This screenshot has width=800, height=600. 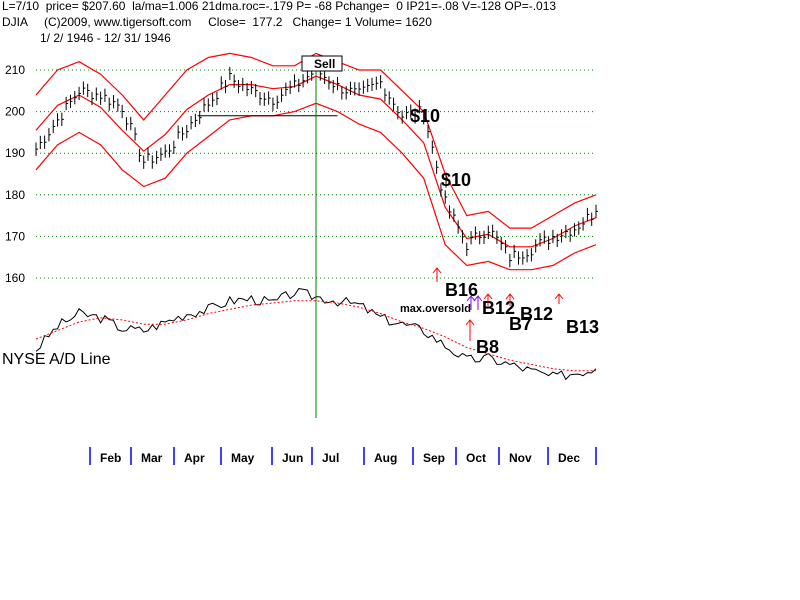 What do you see at coordinates (569, 458) in the screenshot?
I see `month-label: Dec` at bounding box center [569, 458].